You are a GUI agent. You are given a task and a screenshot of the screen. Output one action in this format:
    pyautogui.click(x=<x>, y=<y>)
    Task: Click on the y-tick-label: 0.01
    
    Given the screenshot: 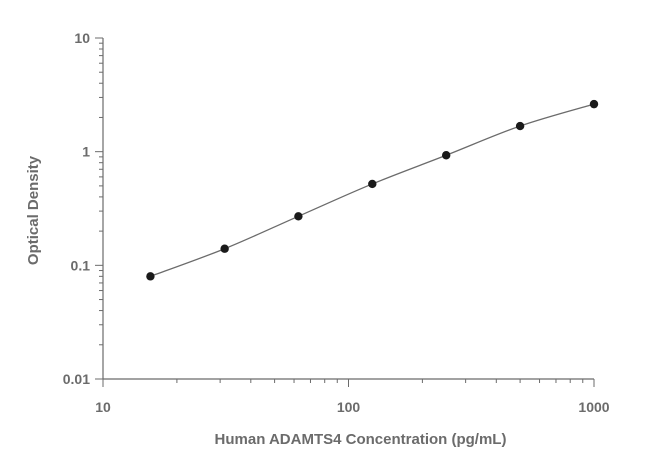 What is the action you would take?
    pyautogui.click(x=76, y=379)
    